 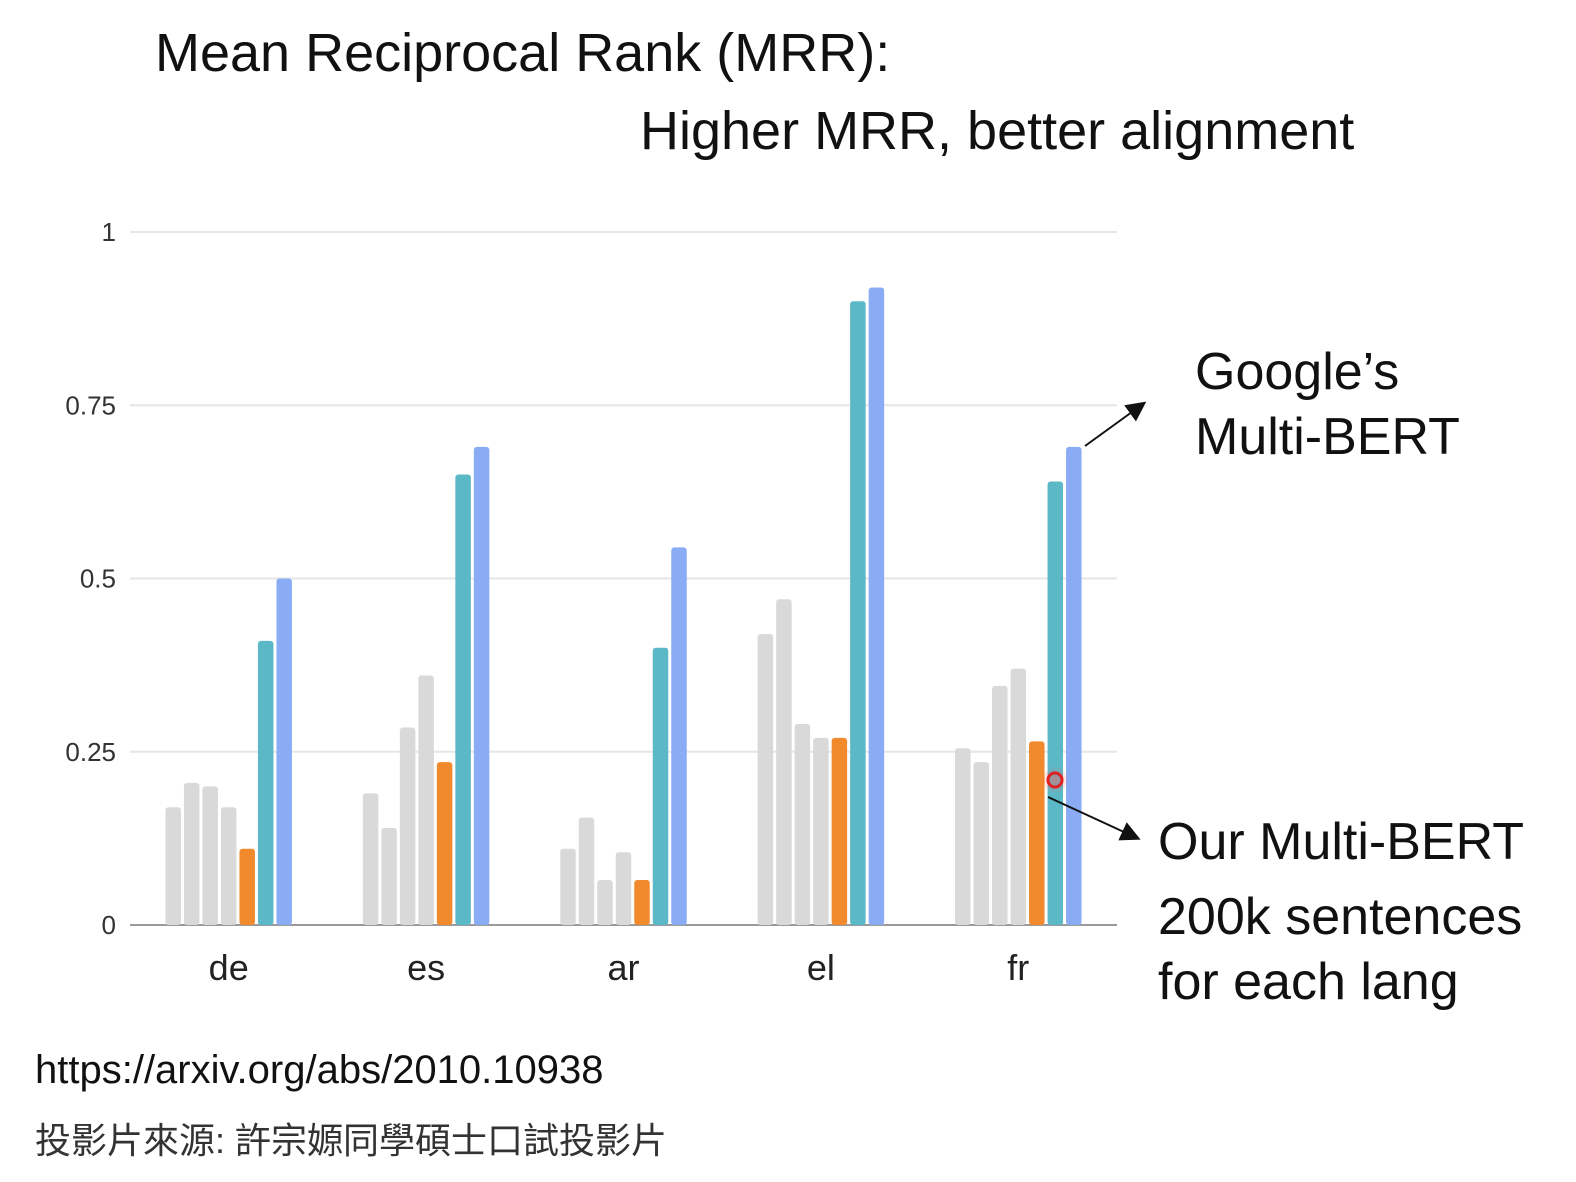 What do you see at coordinates (109, 925) in the screenshot?
I see `y-tick-label: 0` at bounding box center [109, 925].